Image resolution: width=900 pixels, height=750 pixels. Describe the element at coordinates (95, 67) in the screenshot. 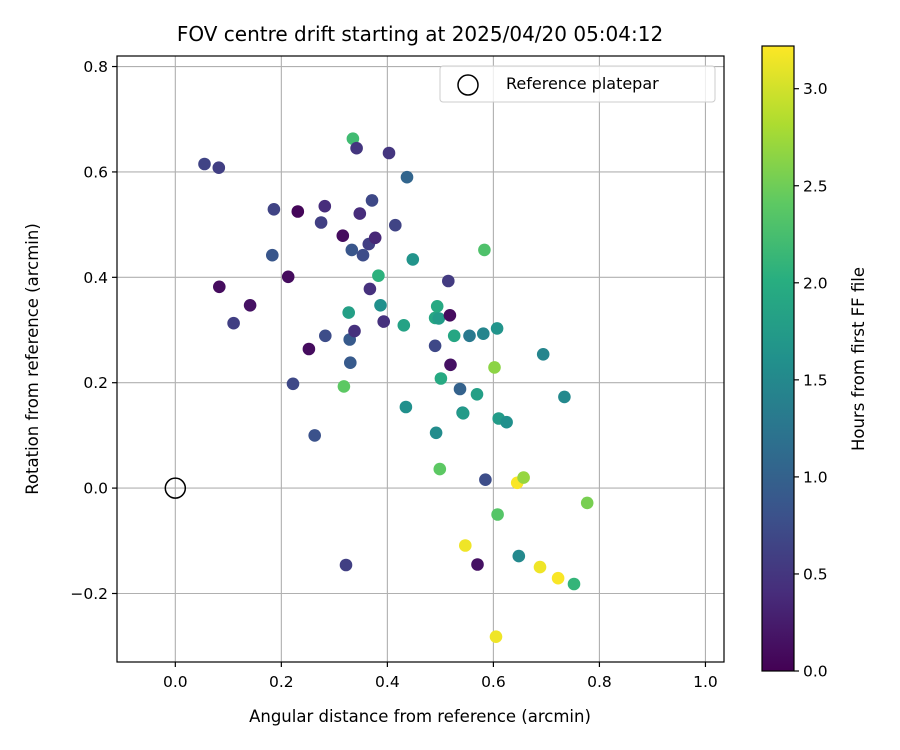

I see `y-tick-label: 0.8` at that location.